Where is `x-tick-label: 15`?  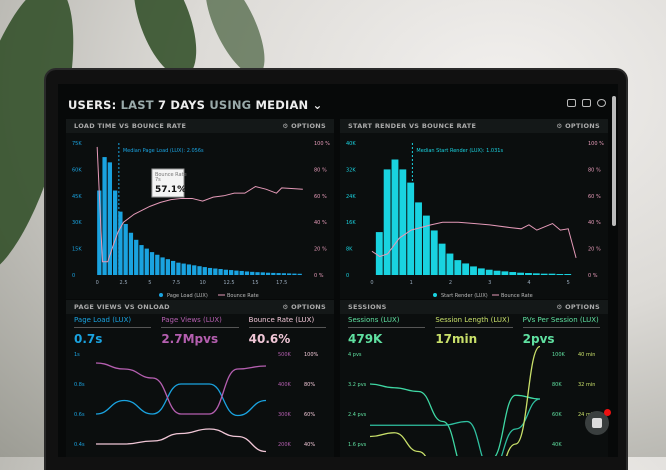 x-tick-label: 15 is located at coordinates (255, 283).